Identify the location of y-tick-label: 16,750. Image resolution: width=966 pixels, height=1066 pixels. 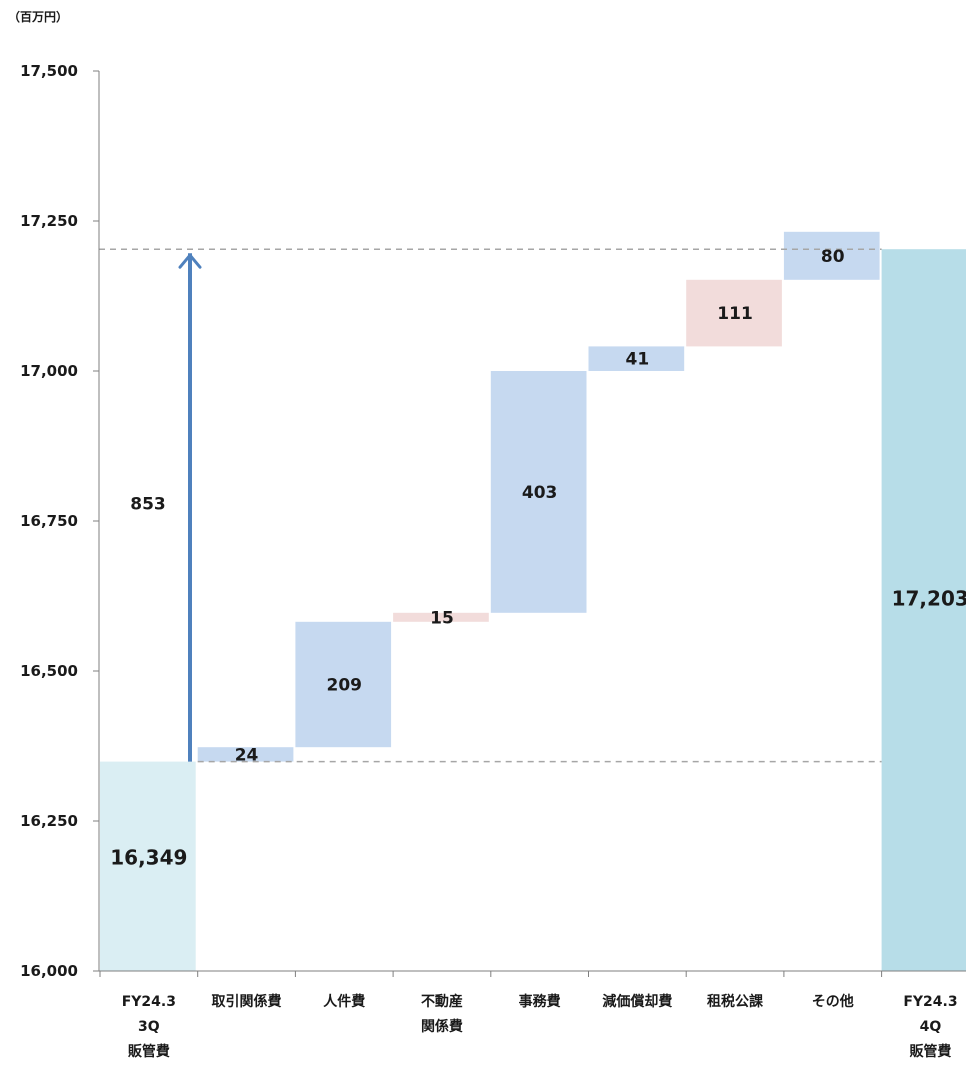
(49, 521).